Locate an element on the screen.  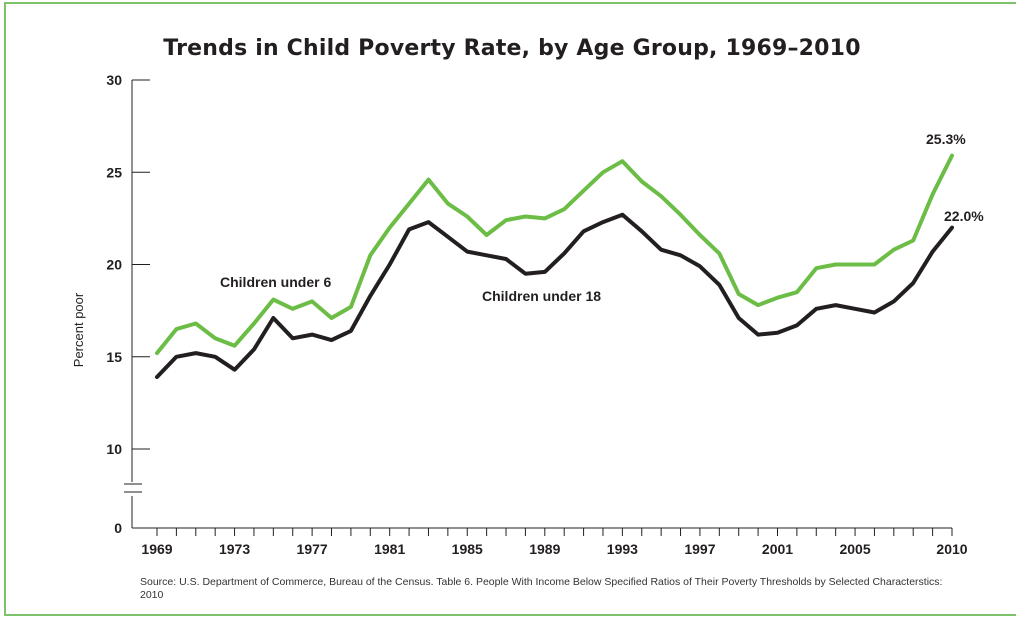
x-tick-label: 1977 is located at coordinates (312, 549).